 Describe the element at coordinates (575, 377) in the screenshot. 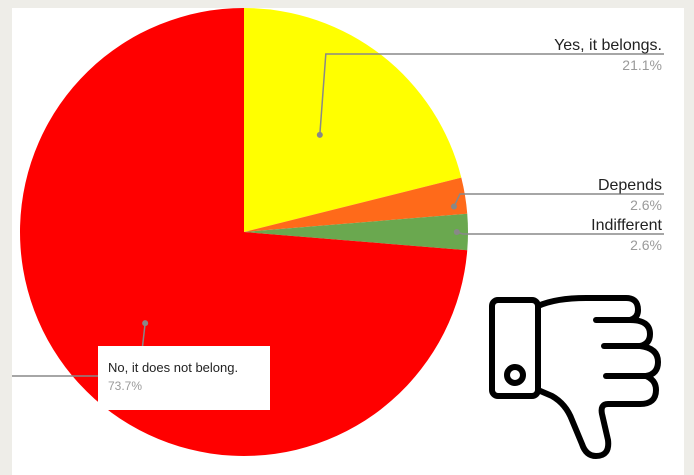

I see `thumbs-down-icon` at that location.